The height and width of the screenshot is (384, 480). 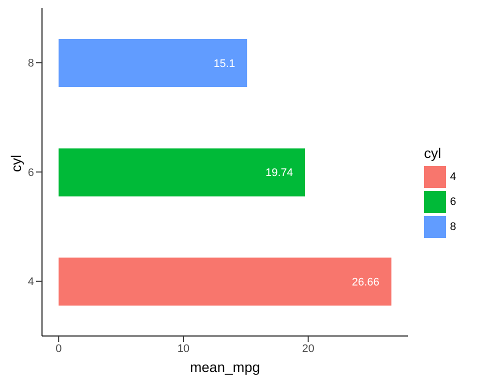 What do you see at coordinates (16, 163) in the screenshot?
I see `y-axis-title: cyl` at bounding box center [16, 163].